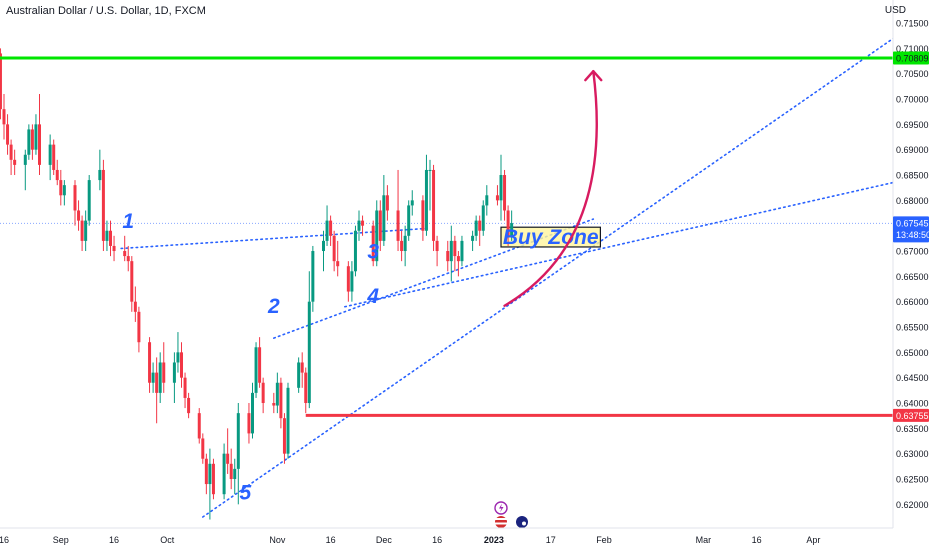 The width and height of the screenshot is (932, 550). Describe the element at coordinates (277, 540) in the screenshot. I see `x-tick-label: Nov` at that location.